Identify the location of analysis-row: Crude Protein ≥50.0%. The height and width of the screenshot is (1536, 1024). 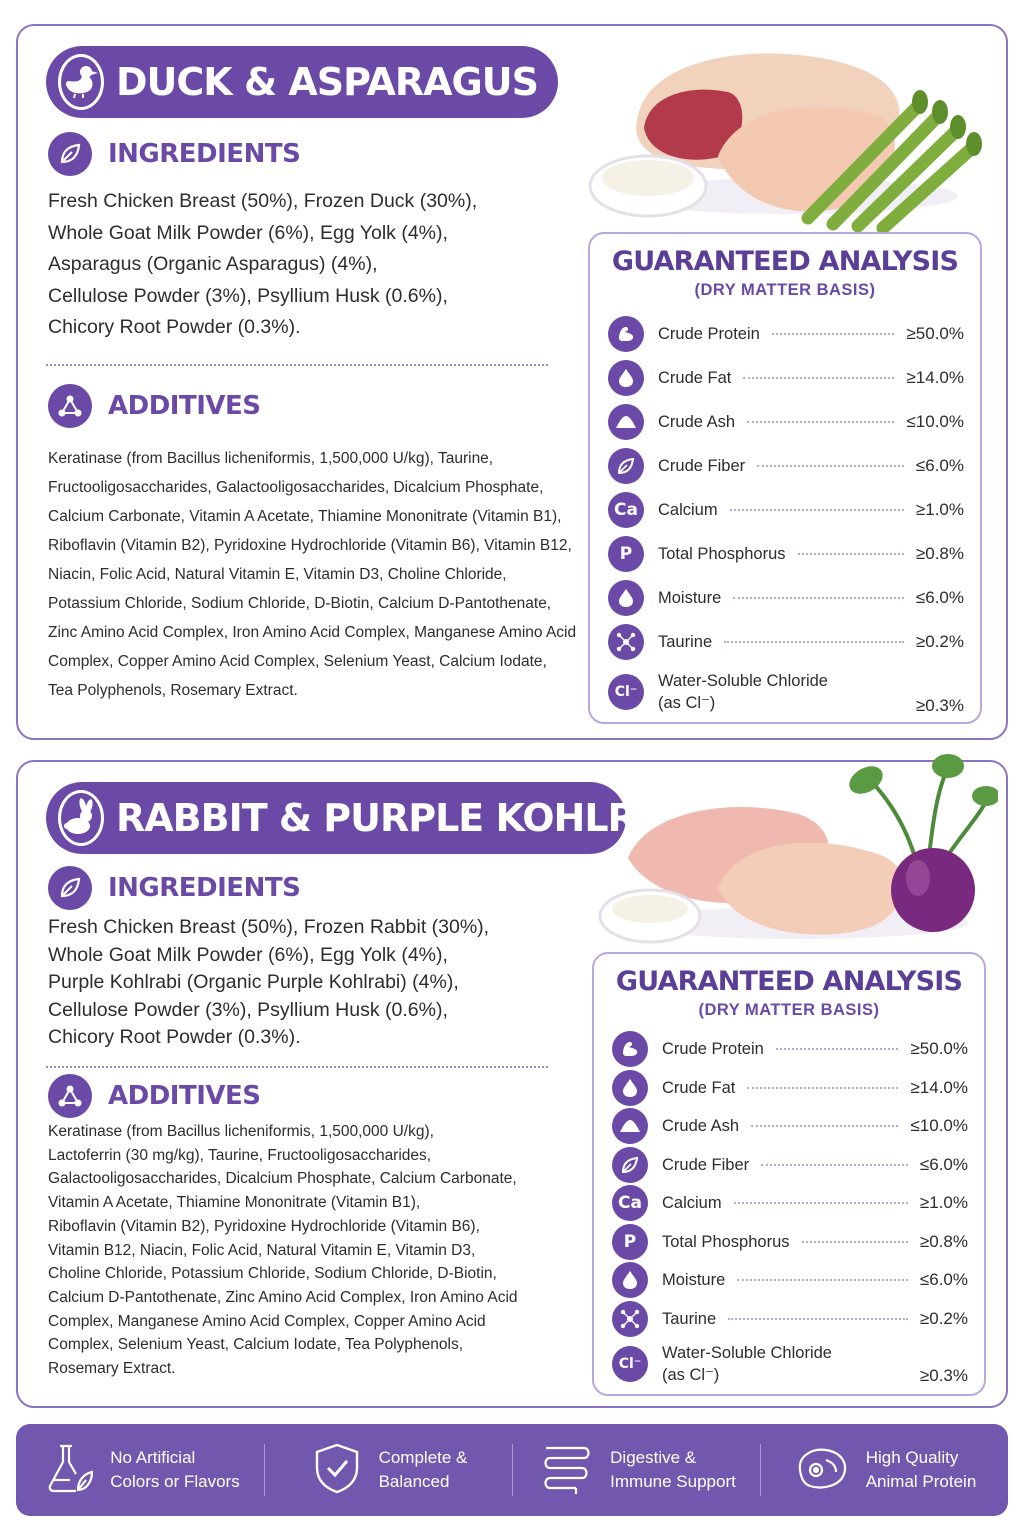
(786, 334).